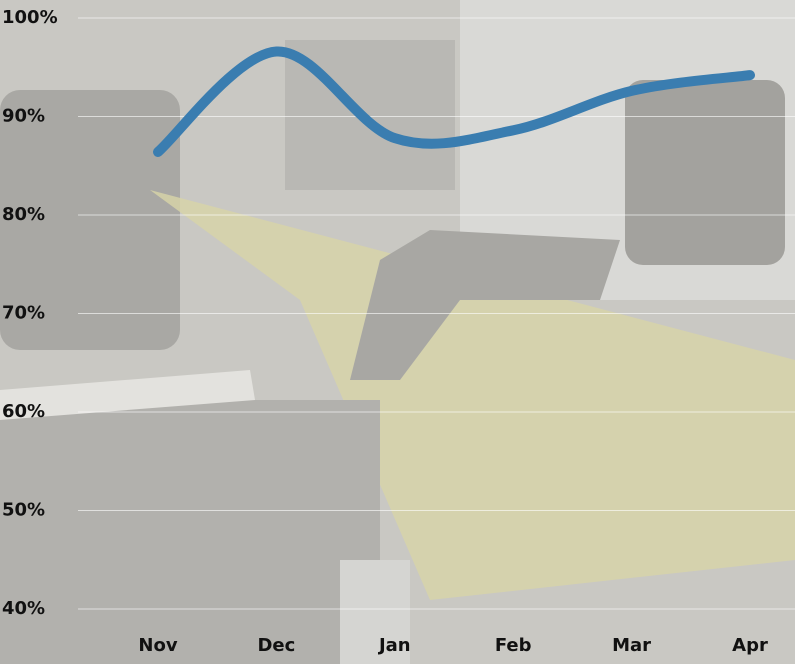 This screenshot has height=664, width=795. I want to click on y-tick-label: 80%, so click(23, 214).